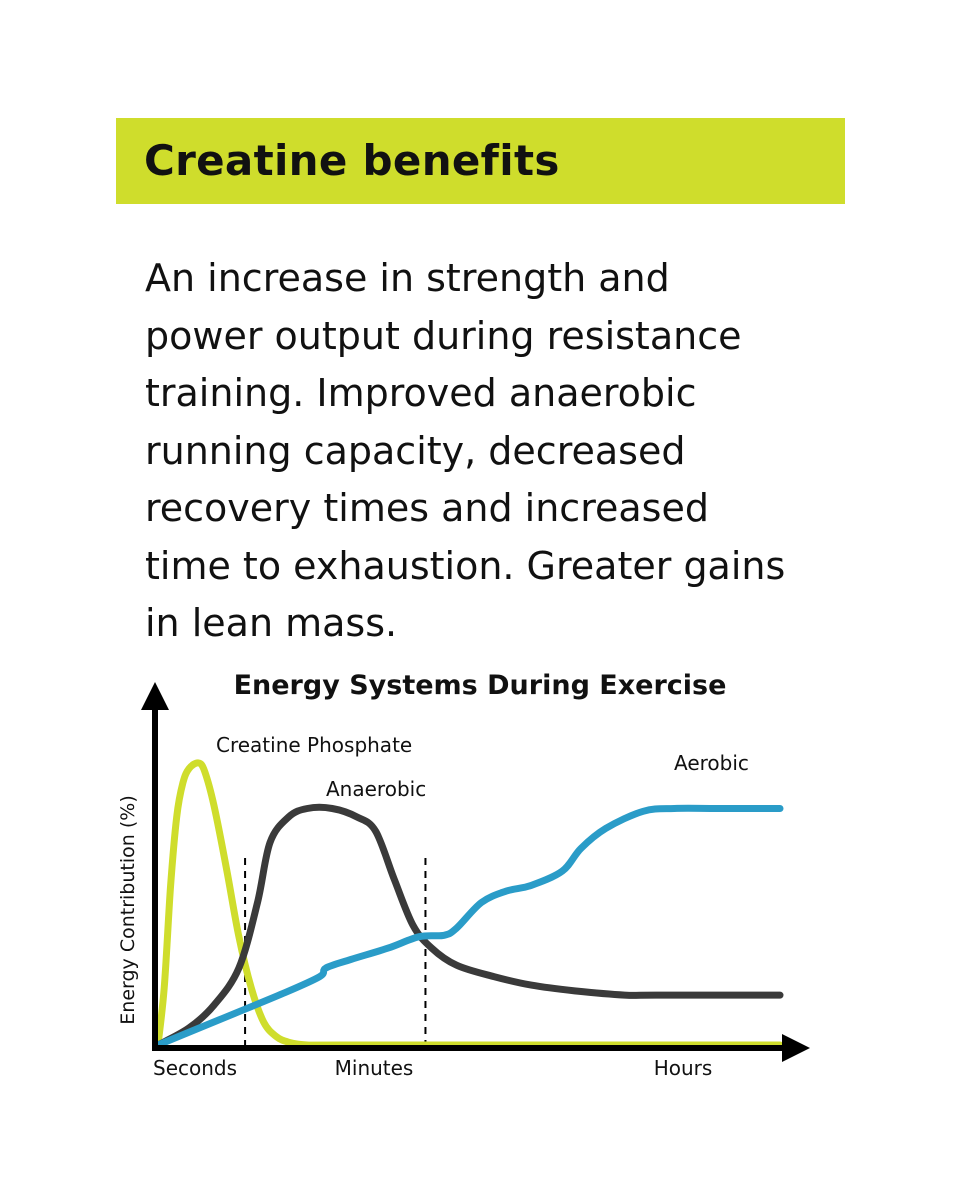 This screenshot has height=1200, width=960. I want to click on series-label-anaerobic: Anaerobic, so click(376, 789).